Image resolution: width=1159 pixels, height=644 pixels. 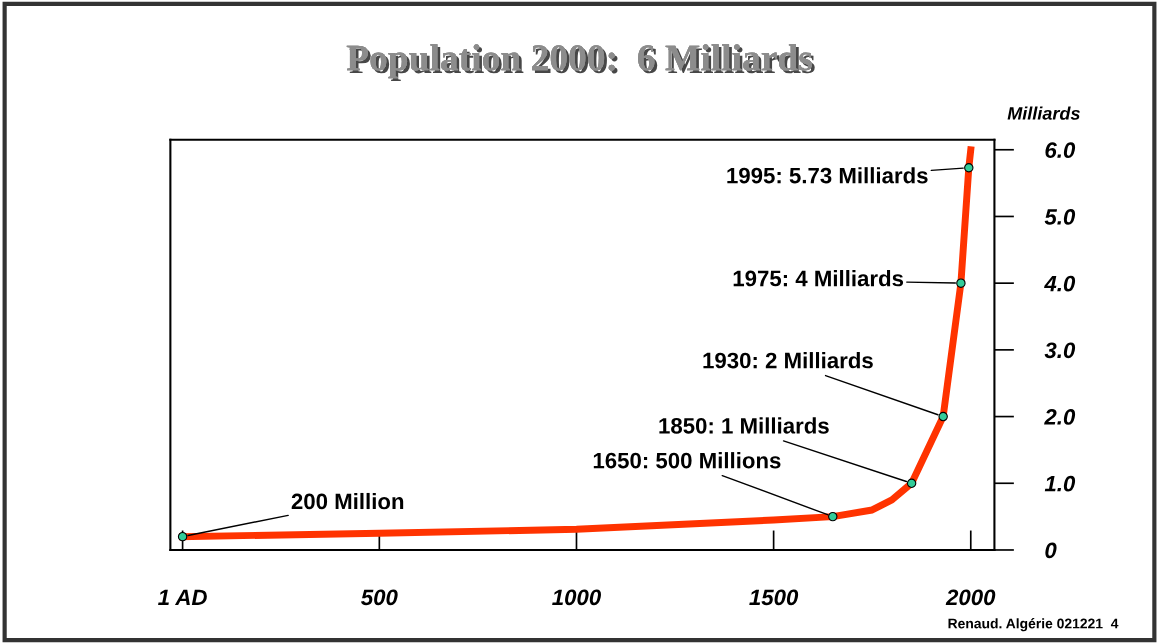 I want to click on chart-title: Population 2000: 6 Milliards, so click(x=580, y=62).